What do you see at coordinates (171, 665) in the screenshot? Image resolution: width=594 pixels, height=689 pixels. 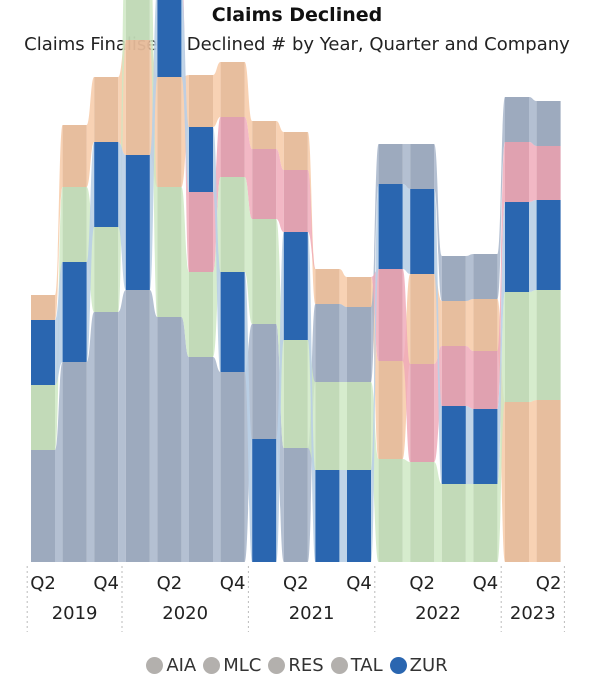 I see `legend-item-aia: AIA` at bounding box center [171, 665].